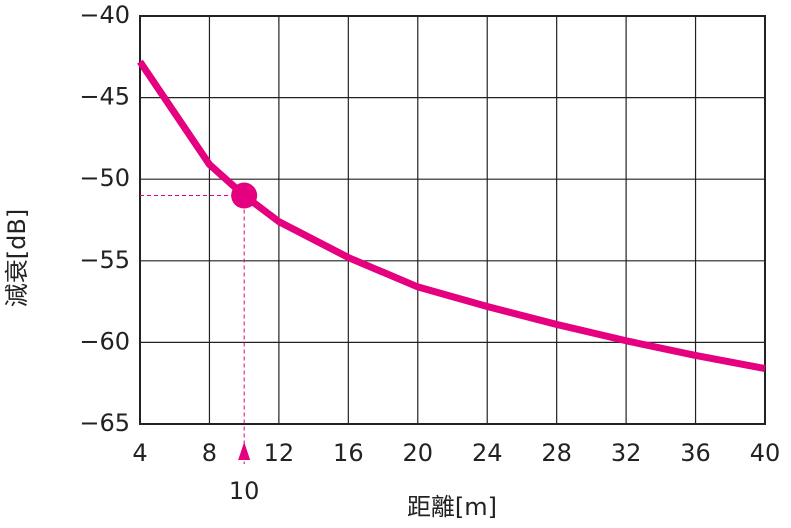 This screenshot has height=528, width=791. What do you see at coordinates (139, 453) in the screenshot?
I see `x-tick-label: 4` at bounding box center [139, 453].